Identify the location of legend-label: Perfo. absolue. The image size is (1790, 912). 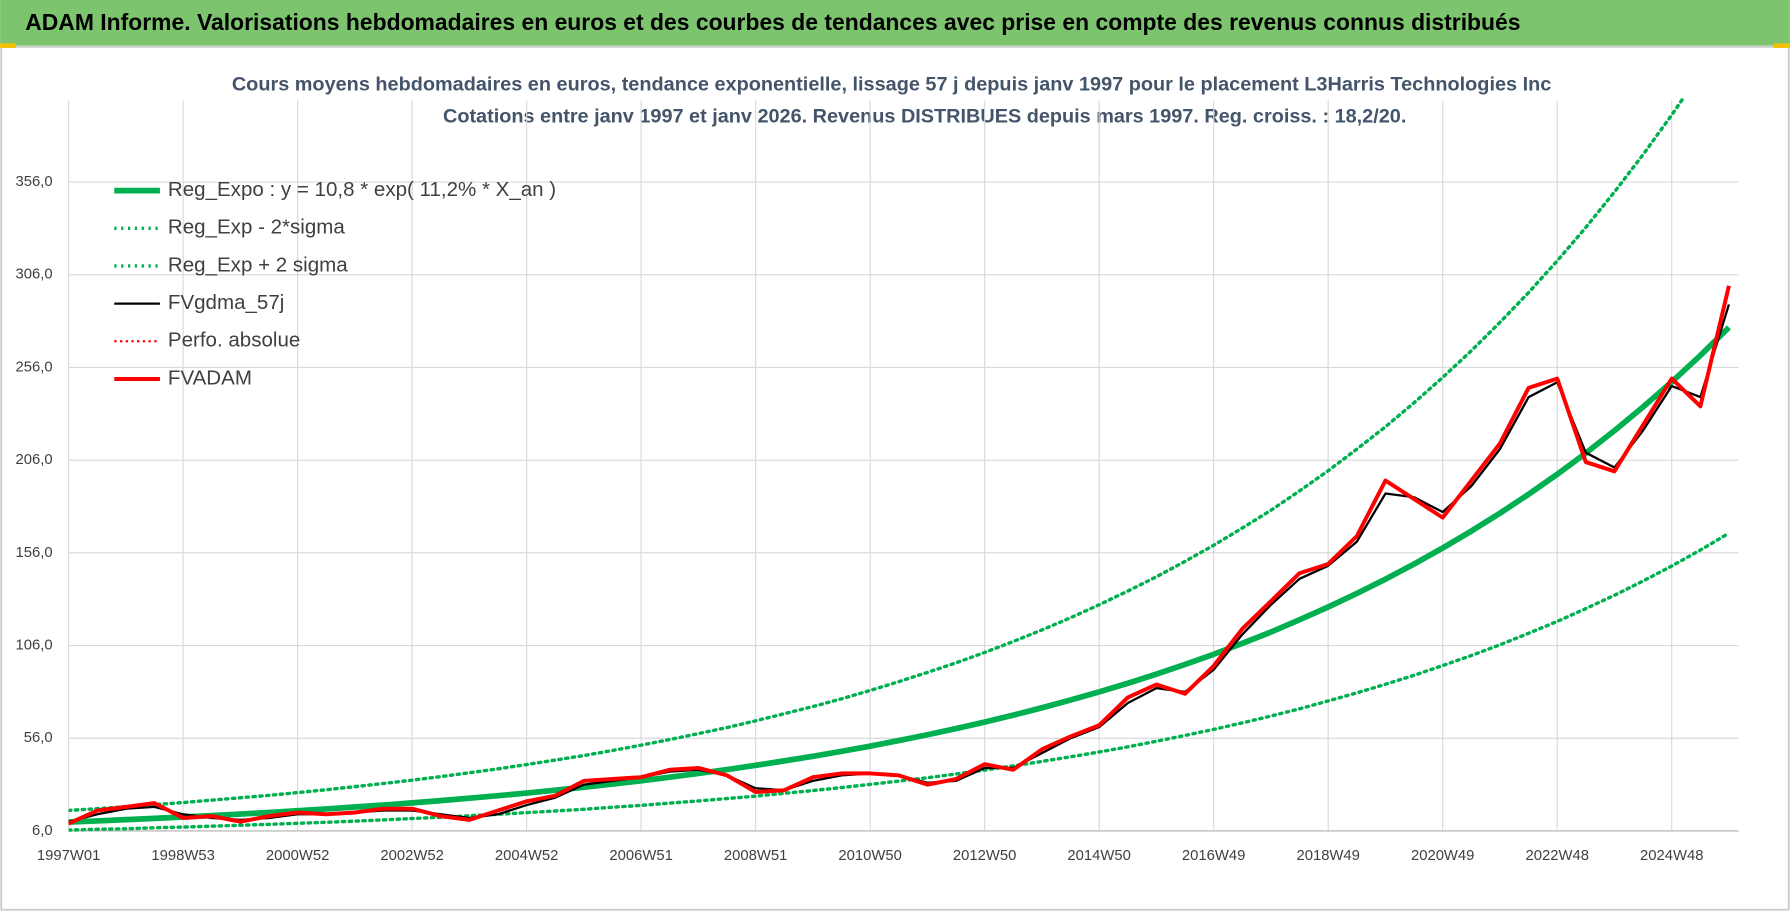
(234, 340).